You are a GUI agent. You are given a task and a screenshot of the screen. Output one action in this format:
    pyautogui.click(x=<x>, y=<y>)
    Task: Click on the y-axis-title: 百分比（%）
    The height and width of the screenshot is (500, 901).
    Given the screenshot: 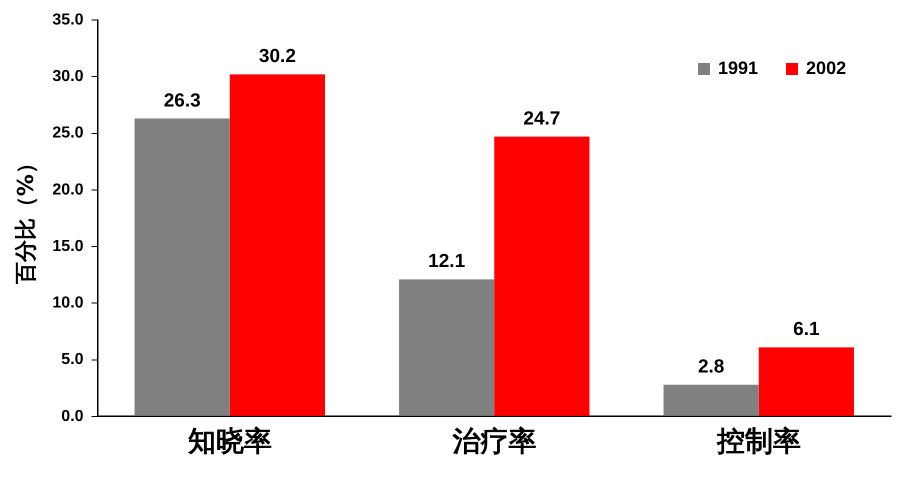 What is the action you would take?
    pyautogui.click(x=26, y=219)
    